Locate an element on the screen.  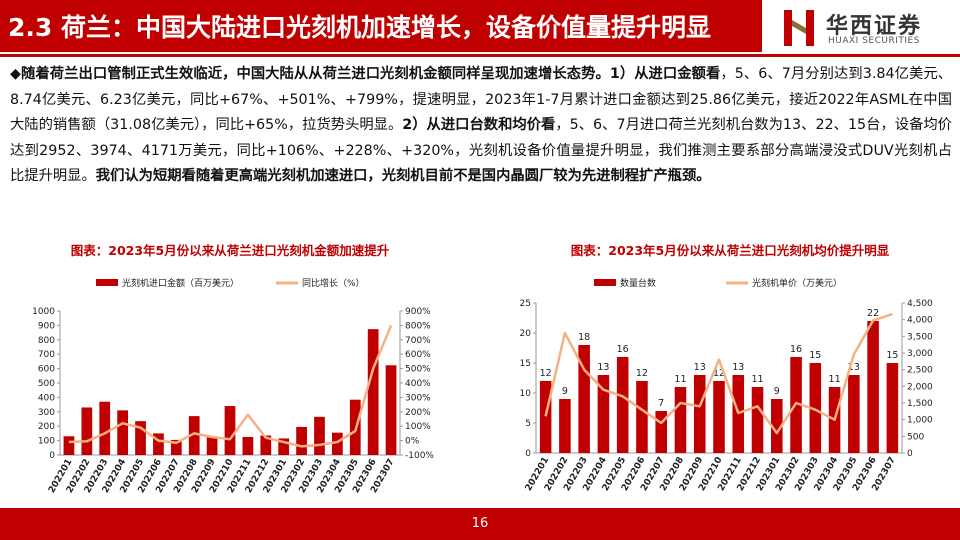
y2-tick-label: -100% is located at coordinates (419, 456).